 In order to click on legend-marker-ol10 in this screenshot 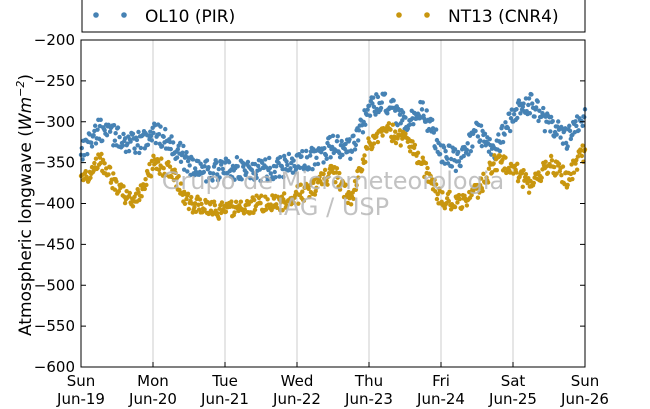, I will do `click(110, 15)`.